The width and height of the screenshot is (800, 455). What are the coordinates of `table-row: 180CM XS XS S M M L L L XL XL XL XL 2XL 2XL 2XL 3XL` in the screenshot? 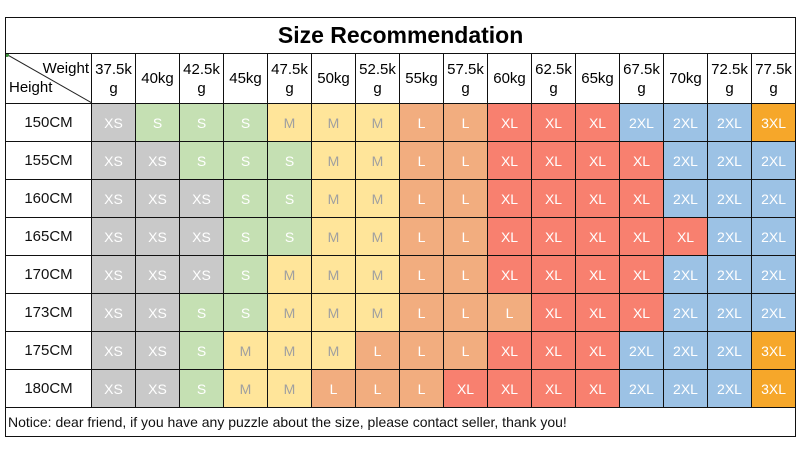 It's located at (401, 388).